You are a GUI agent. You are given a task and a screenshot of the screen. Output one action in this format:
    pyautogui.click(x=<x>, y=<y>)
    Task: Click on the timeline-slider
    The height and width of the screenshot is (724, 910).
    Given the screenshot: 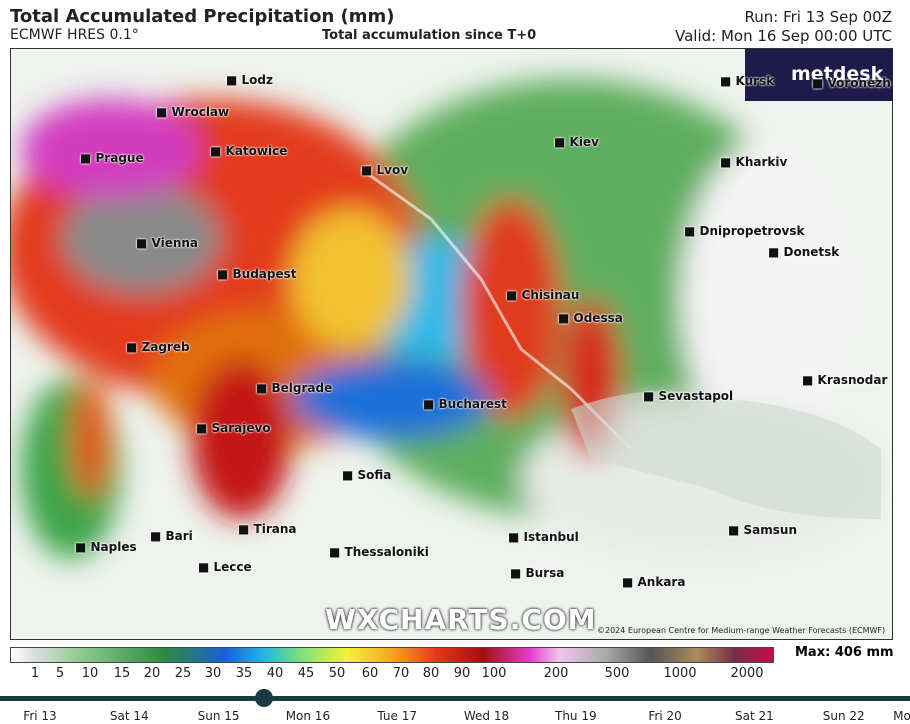 What is the action you would take?
    pyautogui.click(x=264, y=698)
    